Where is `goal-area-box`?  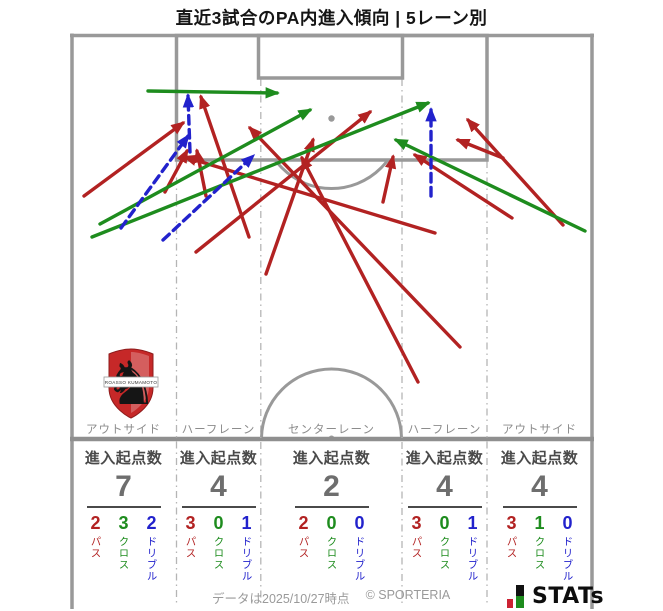 goal-area-box is located at coordinates (330, 56).